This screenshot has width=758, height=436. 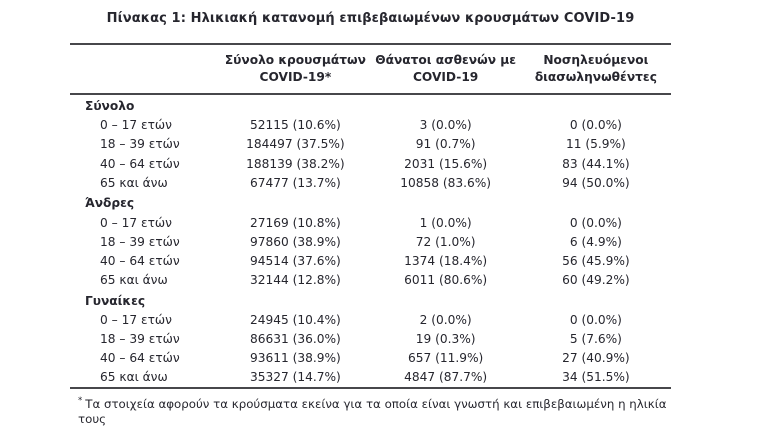 I want to click on col-header-intubated: Νοσηλευόμενοι διασωληνωθέντες, so click(x=595, y=69).